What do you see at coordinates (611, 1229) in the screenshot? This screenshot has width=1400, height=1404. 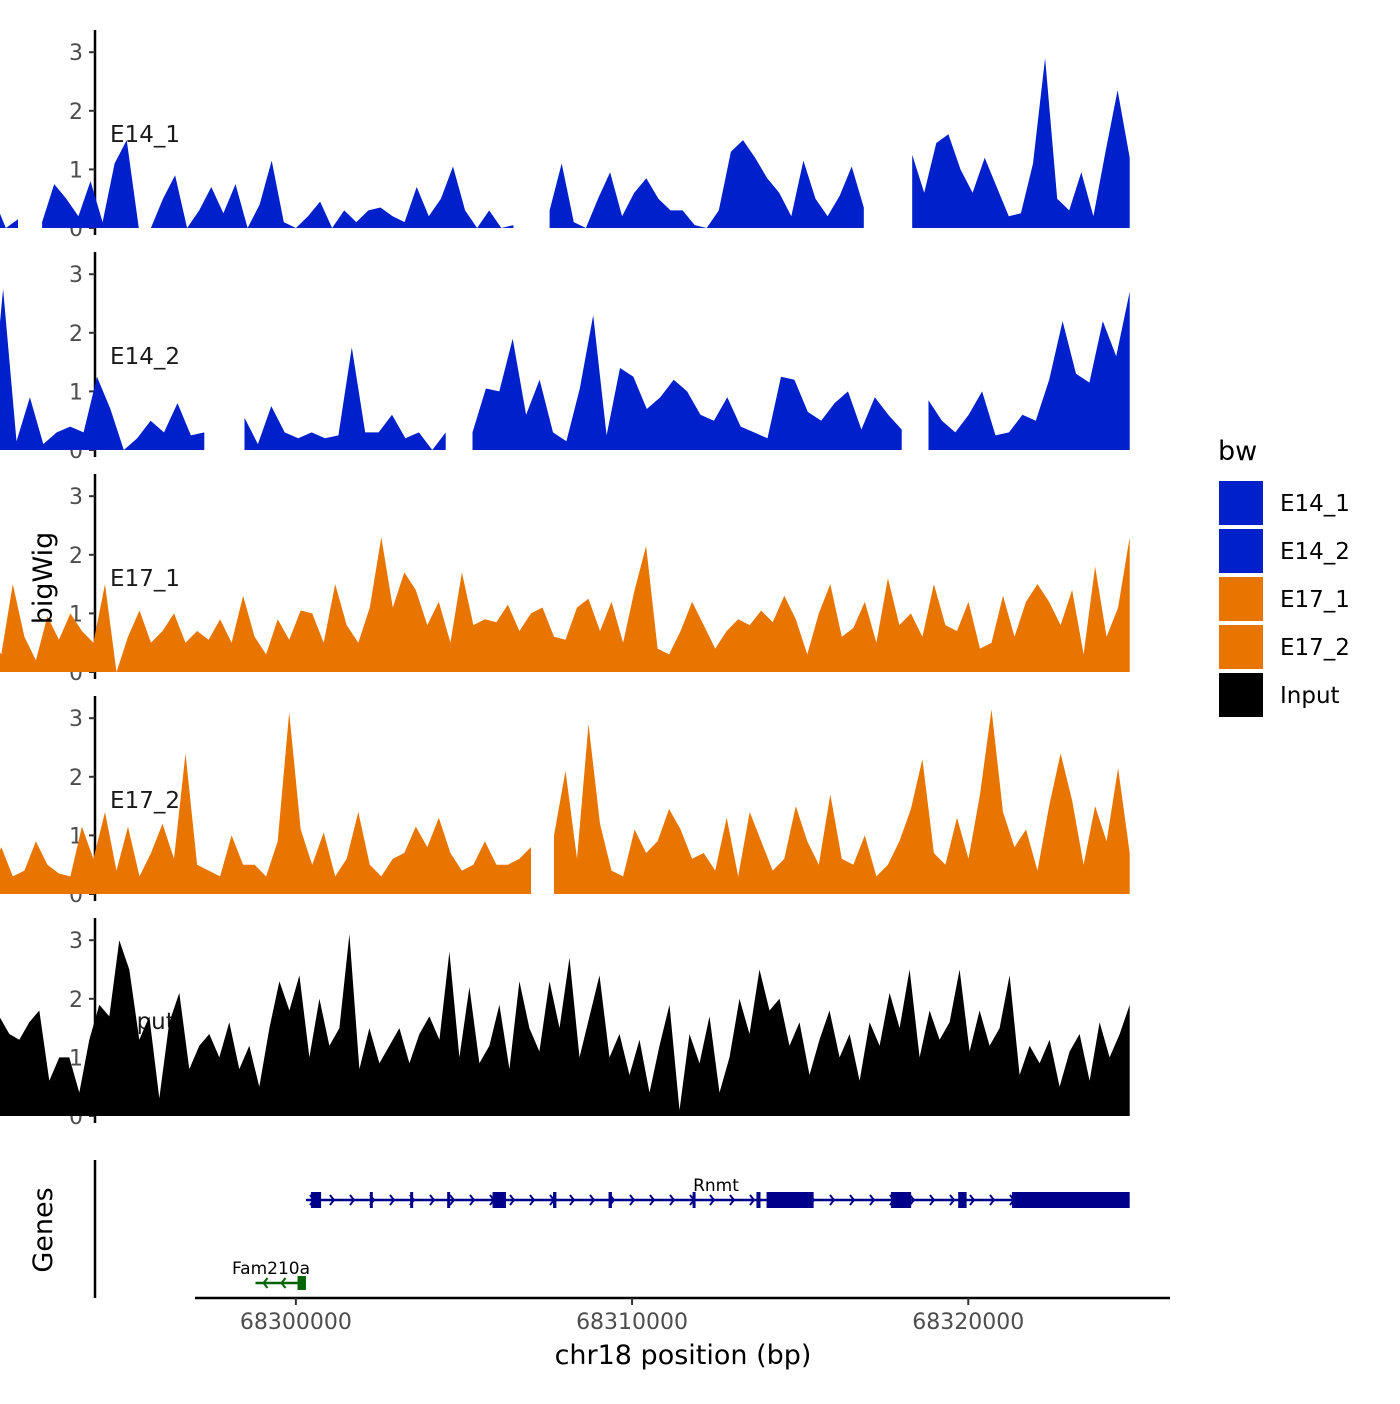 I see `genes-layer: Rnmt Fam210a` at bounding box center [611, 1229].